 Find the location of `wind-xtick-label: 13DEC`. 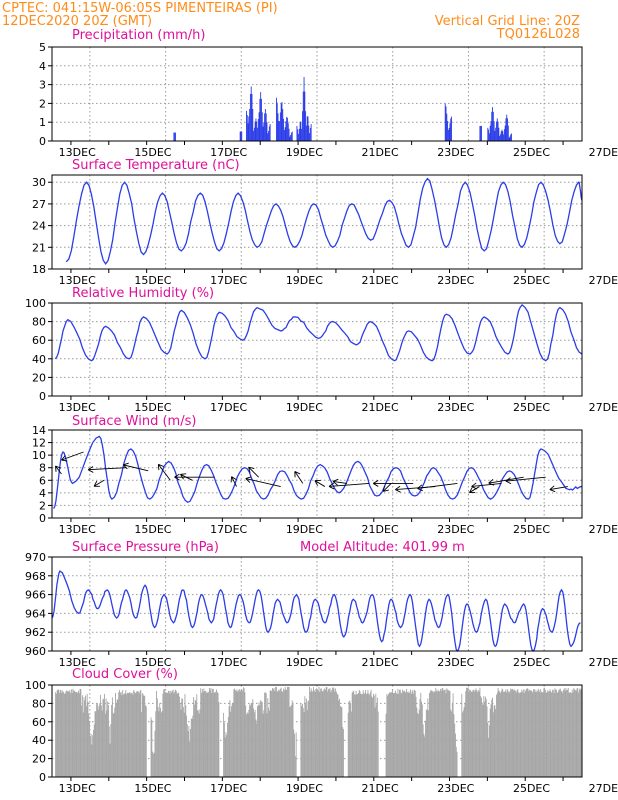

wind-xtick-label: 13DEC is located at coordinates (77, 529).